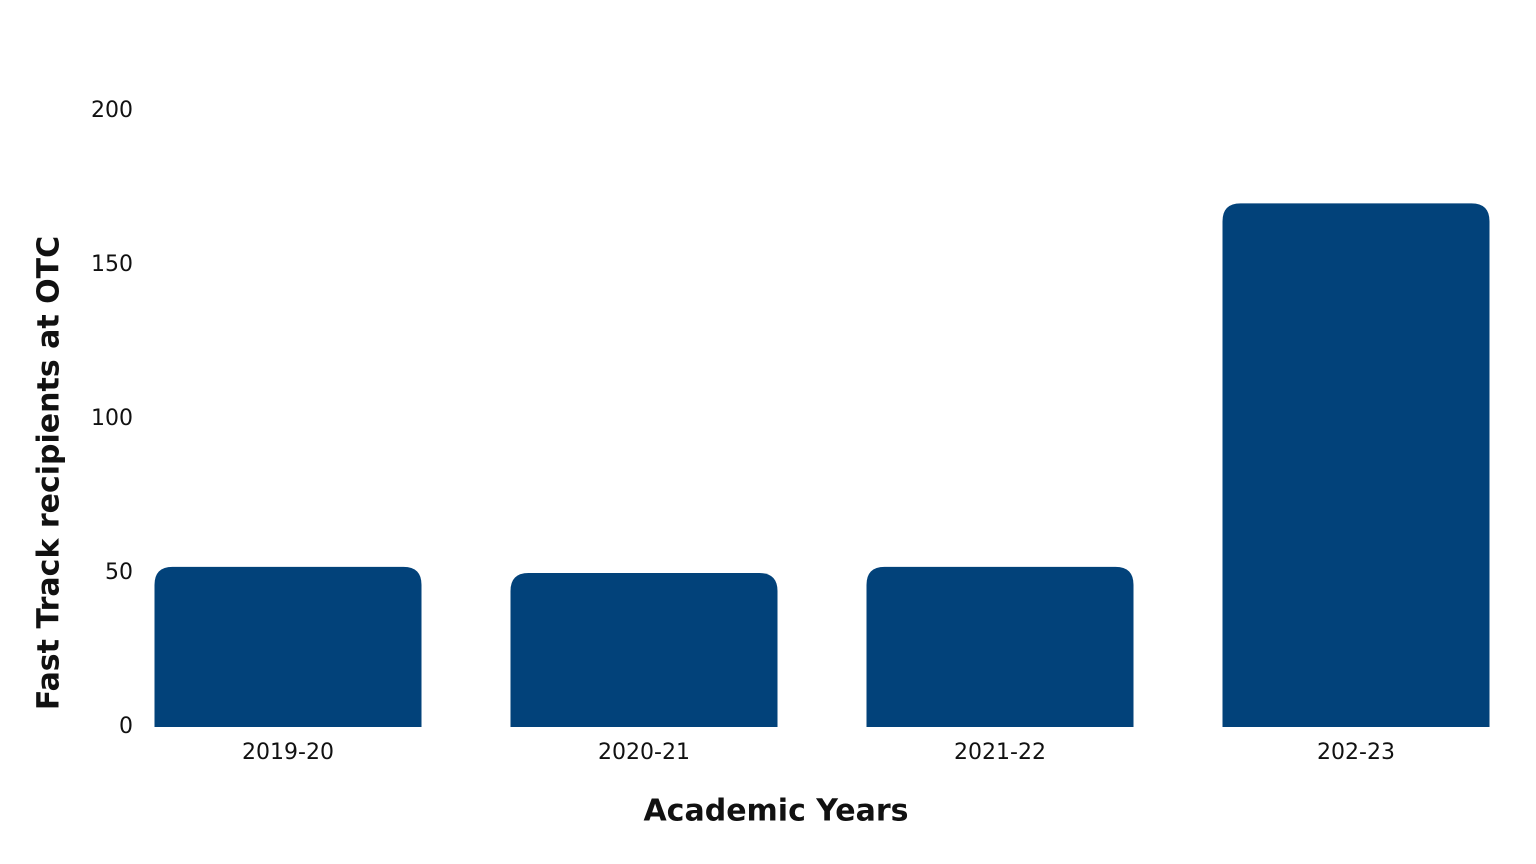 This screenshot has width=1536, height=864. What do you see at coordinates (49, 473) in the screenshot?
I see `y-axis-title: Fast Track recipients at OTC` at bounding box center [49, 473].